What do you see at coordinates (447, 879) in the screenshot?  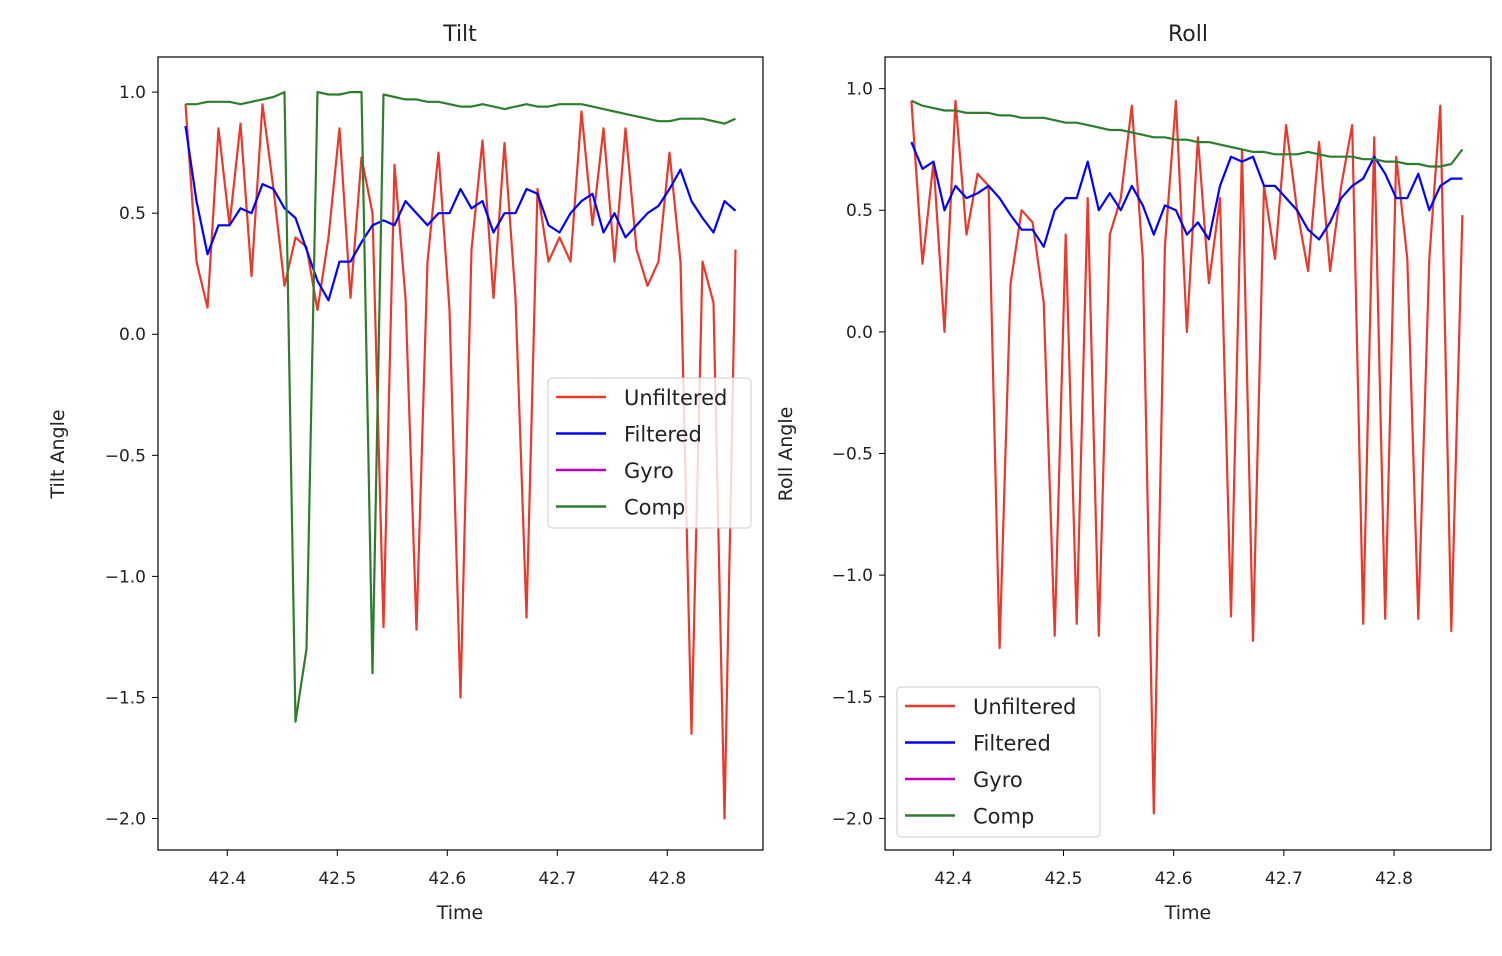 I see `tilt-x-tick-label: 42.6` at bounding box center [447, 879].